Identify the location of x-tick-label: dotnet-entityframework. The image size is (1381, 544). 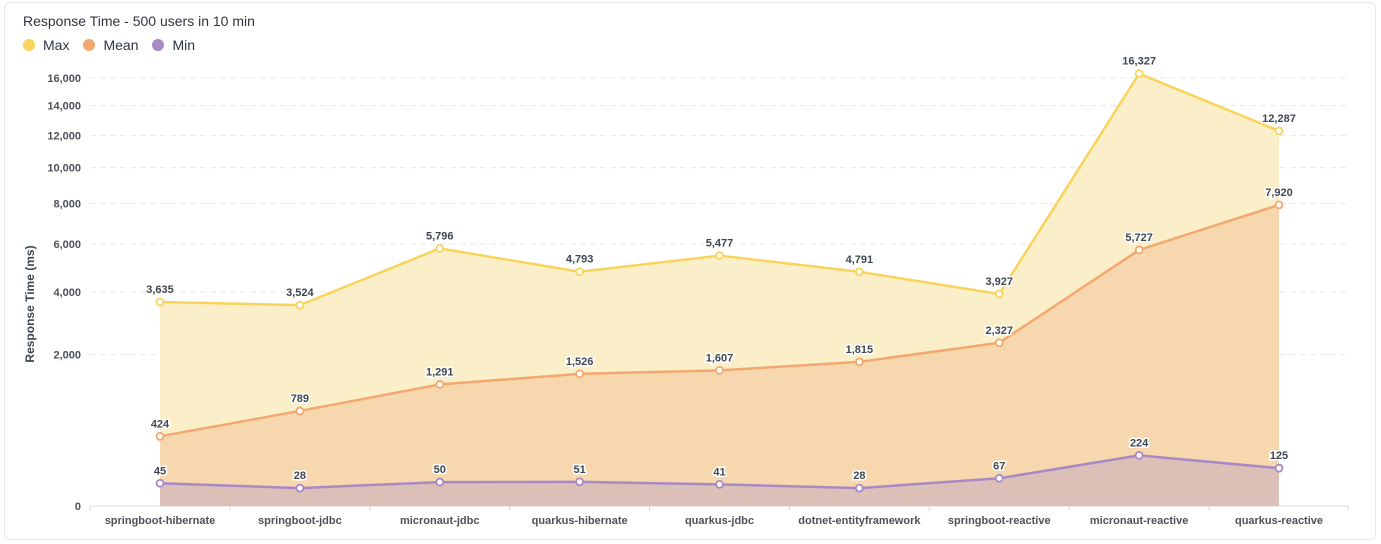
(859, 521).